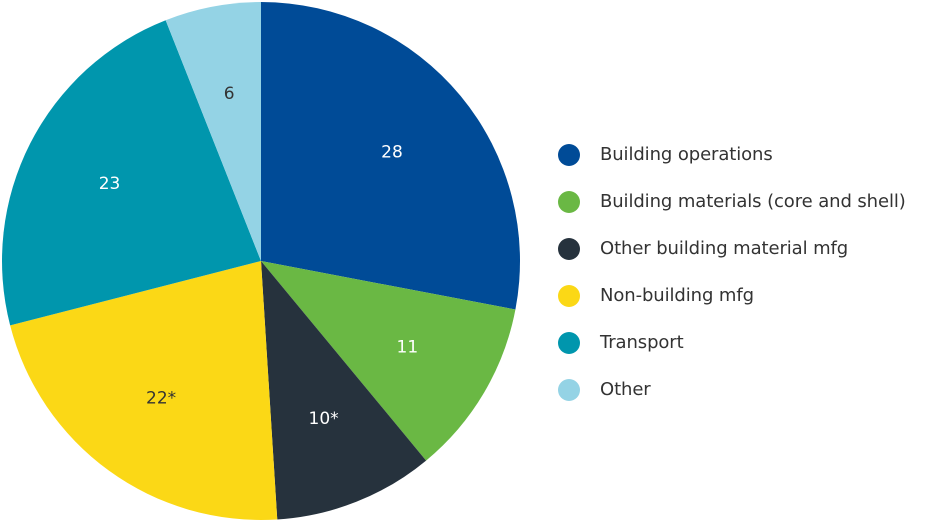 The width and height of the screenshot is (941, 522). I want to click on legend-item-building-materials: Building materials (core and shell), so click(732, 201).